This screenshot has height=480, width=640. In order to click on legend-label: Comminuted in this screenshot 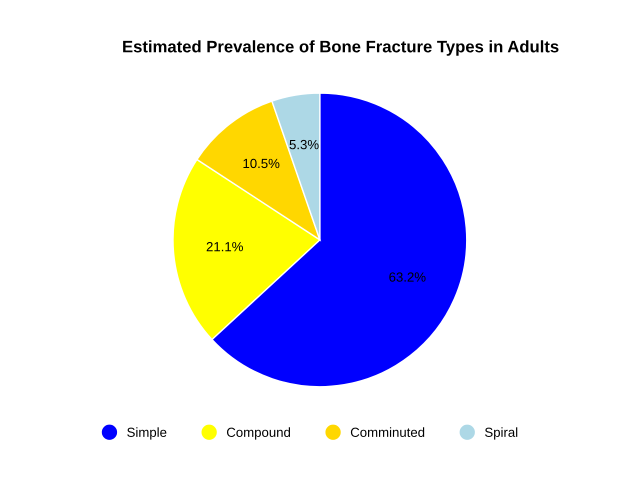, I will do `click(387, 432)`.